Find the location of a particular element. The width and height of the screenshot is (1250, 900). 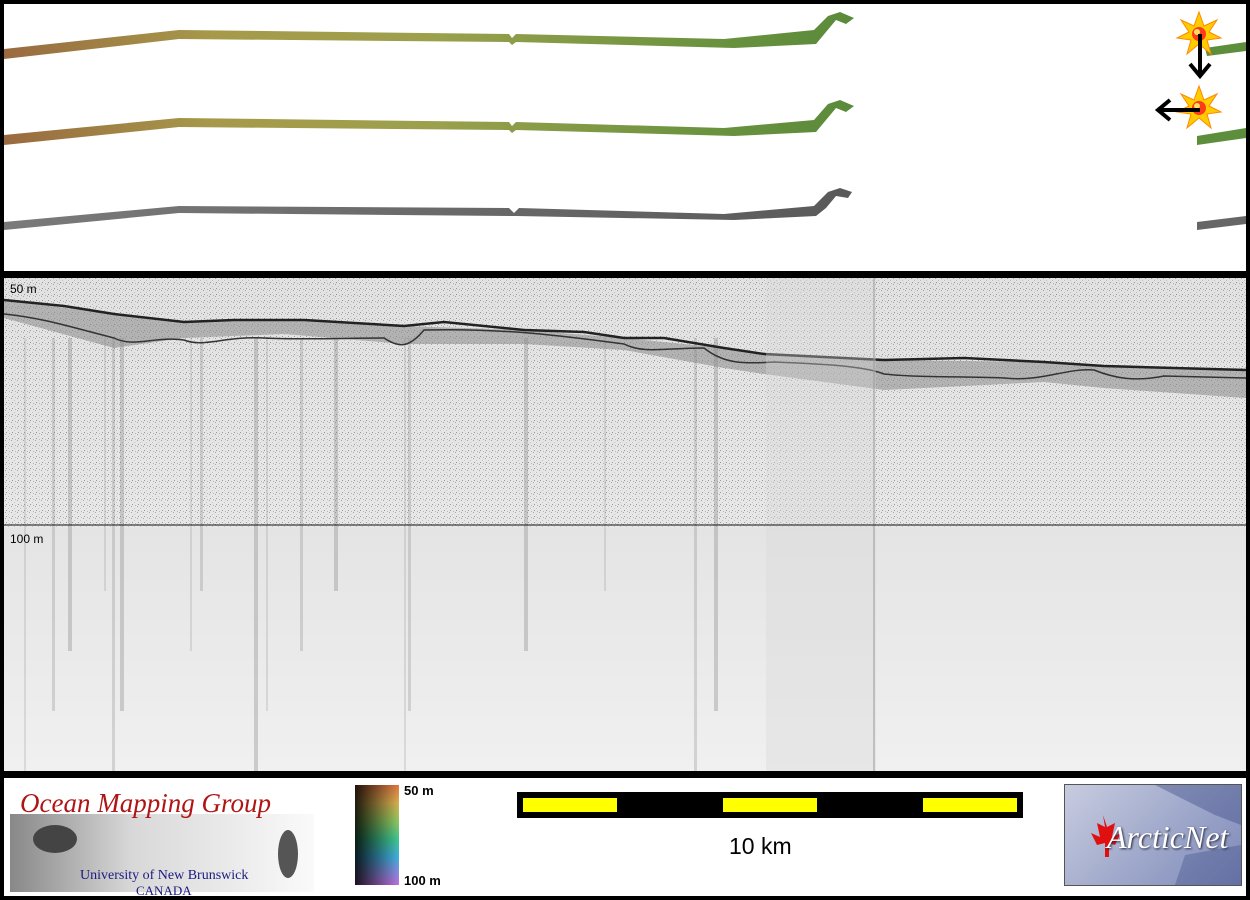

arcticnet-text: ArcticNet is located at coordinates (1168, 837).